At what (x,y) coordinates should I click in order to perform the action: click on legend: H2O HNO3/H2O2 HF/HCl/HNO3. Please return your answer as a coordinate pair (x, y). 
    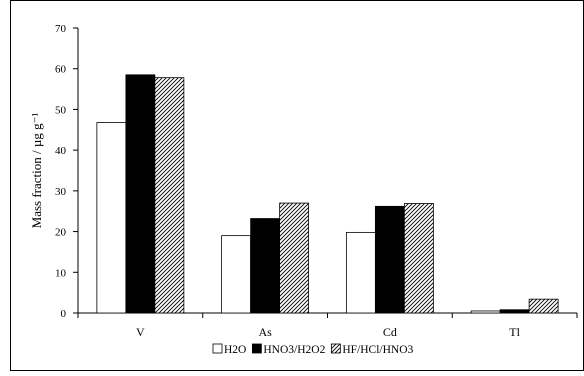
    Looking at the image, I should click on (313, 349).